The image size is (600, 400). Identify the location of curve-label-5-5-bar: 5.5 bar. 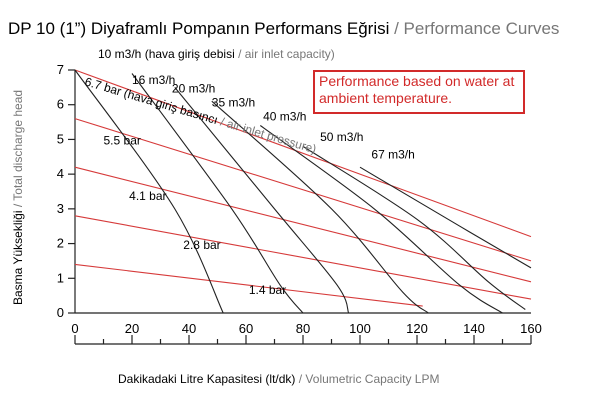
(122, 141).